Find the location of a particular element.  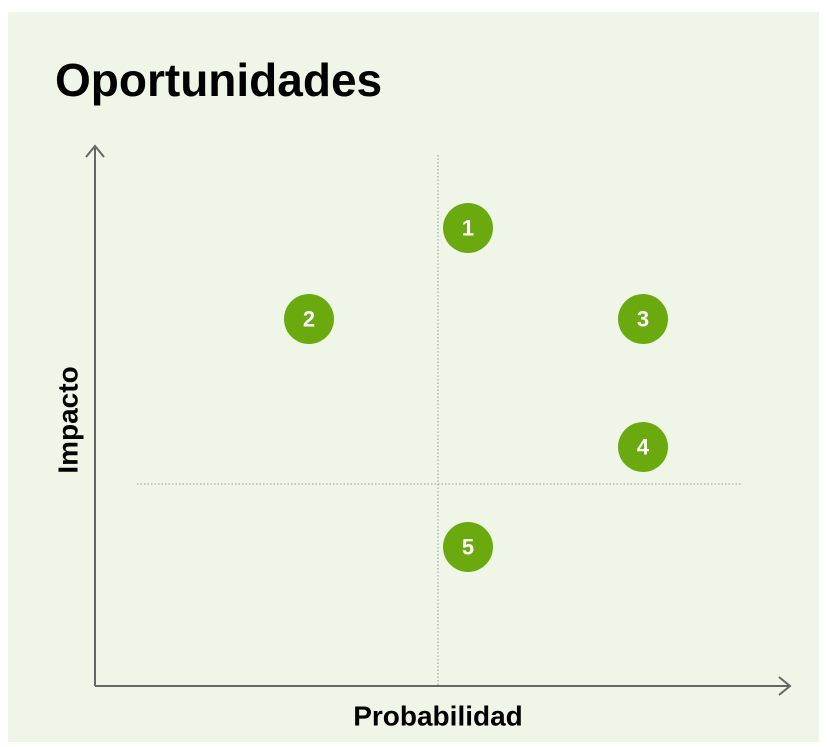

x-axis-arrow is located at coordinates (785, 686).